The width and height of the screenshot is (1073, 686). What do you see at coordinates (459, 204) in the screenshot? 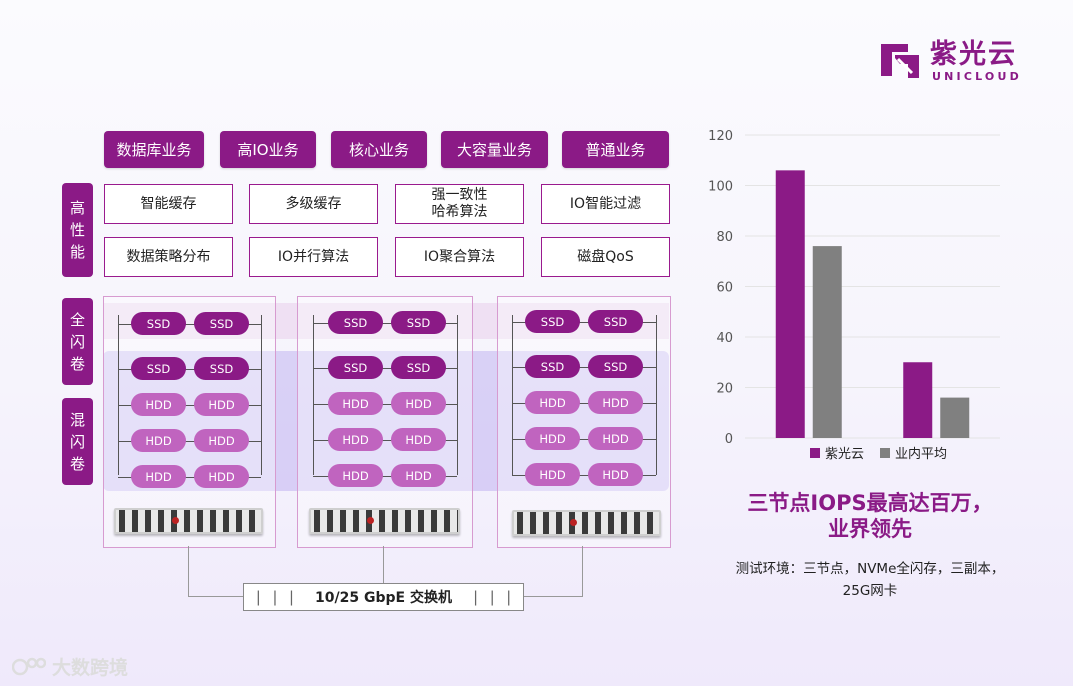
I see `feature-consistent-hash: 强一致性 哈希算法` at bounding box center [459, 204].